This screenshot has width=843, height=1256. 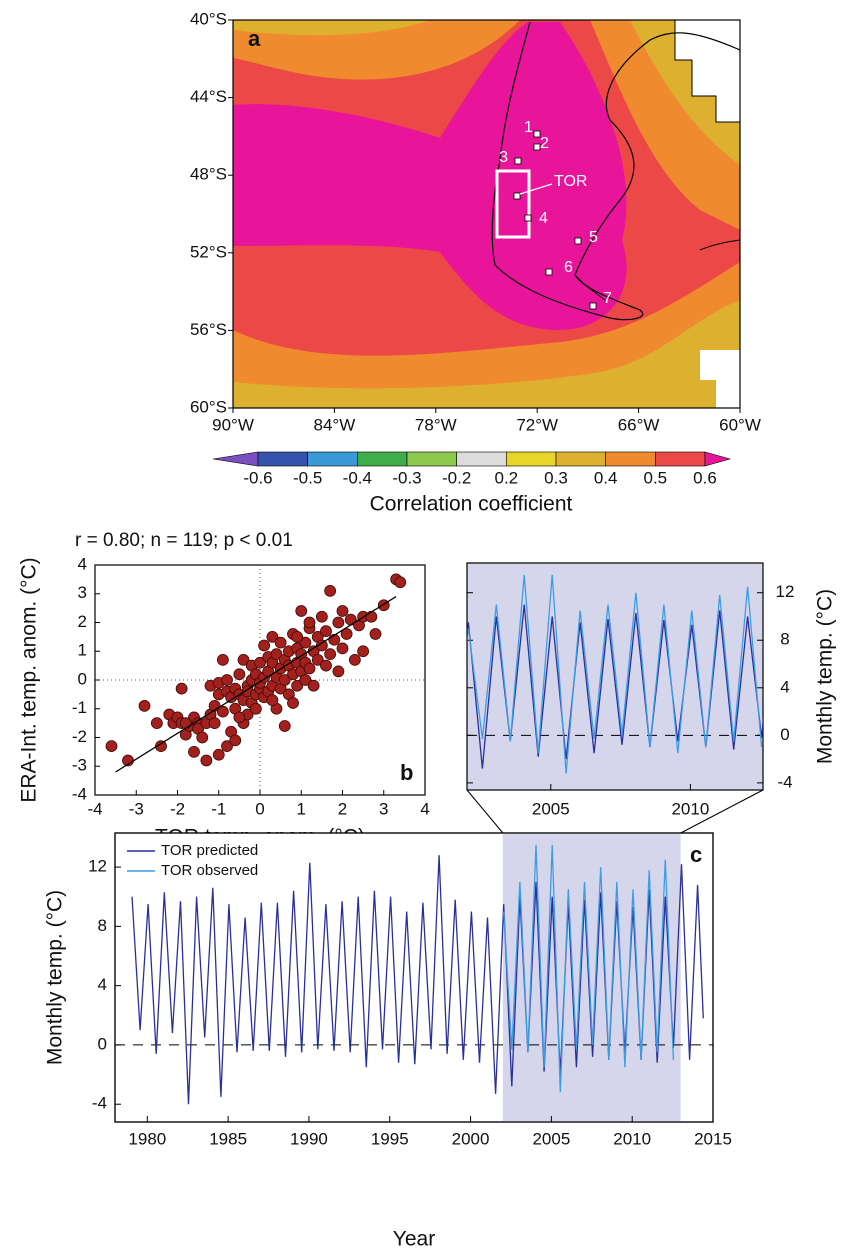 What do you see at coordinates (471, 504) in the screenshot?
I see `colorbar-label: Correlation coefficient` at bounding box center [471, 504].